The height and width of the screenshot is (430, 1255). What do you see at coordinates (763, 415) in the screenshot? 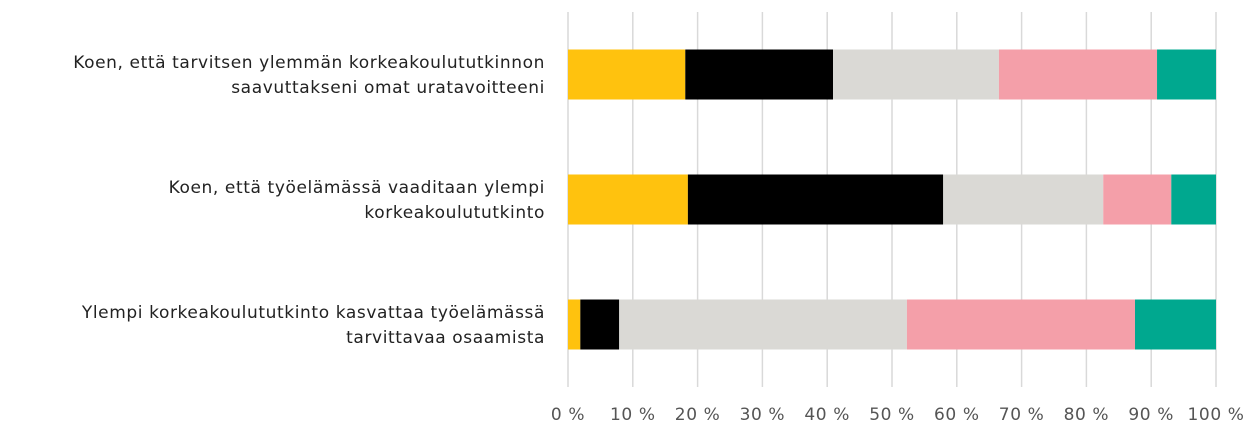
I see `x-tick-label: 30 %` at bounding box center [763, 415].